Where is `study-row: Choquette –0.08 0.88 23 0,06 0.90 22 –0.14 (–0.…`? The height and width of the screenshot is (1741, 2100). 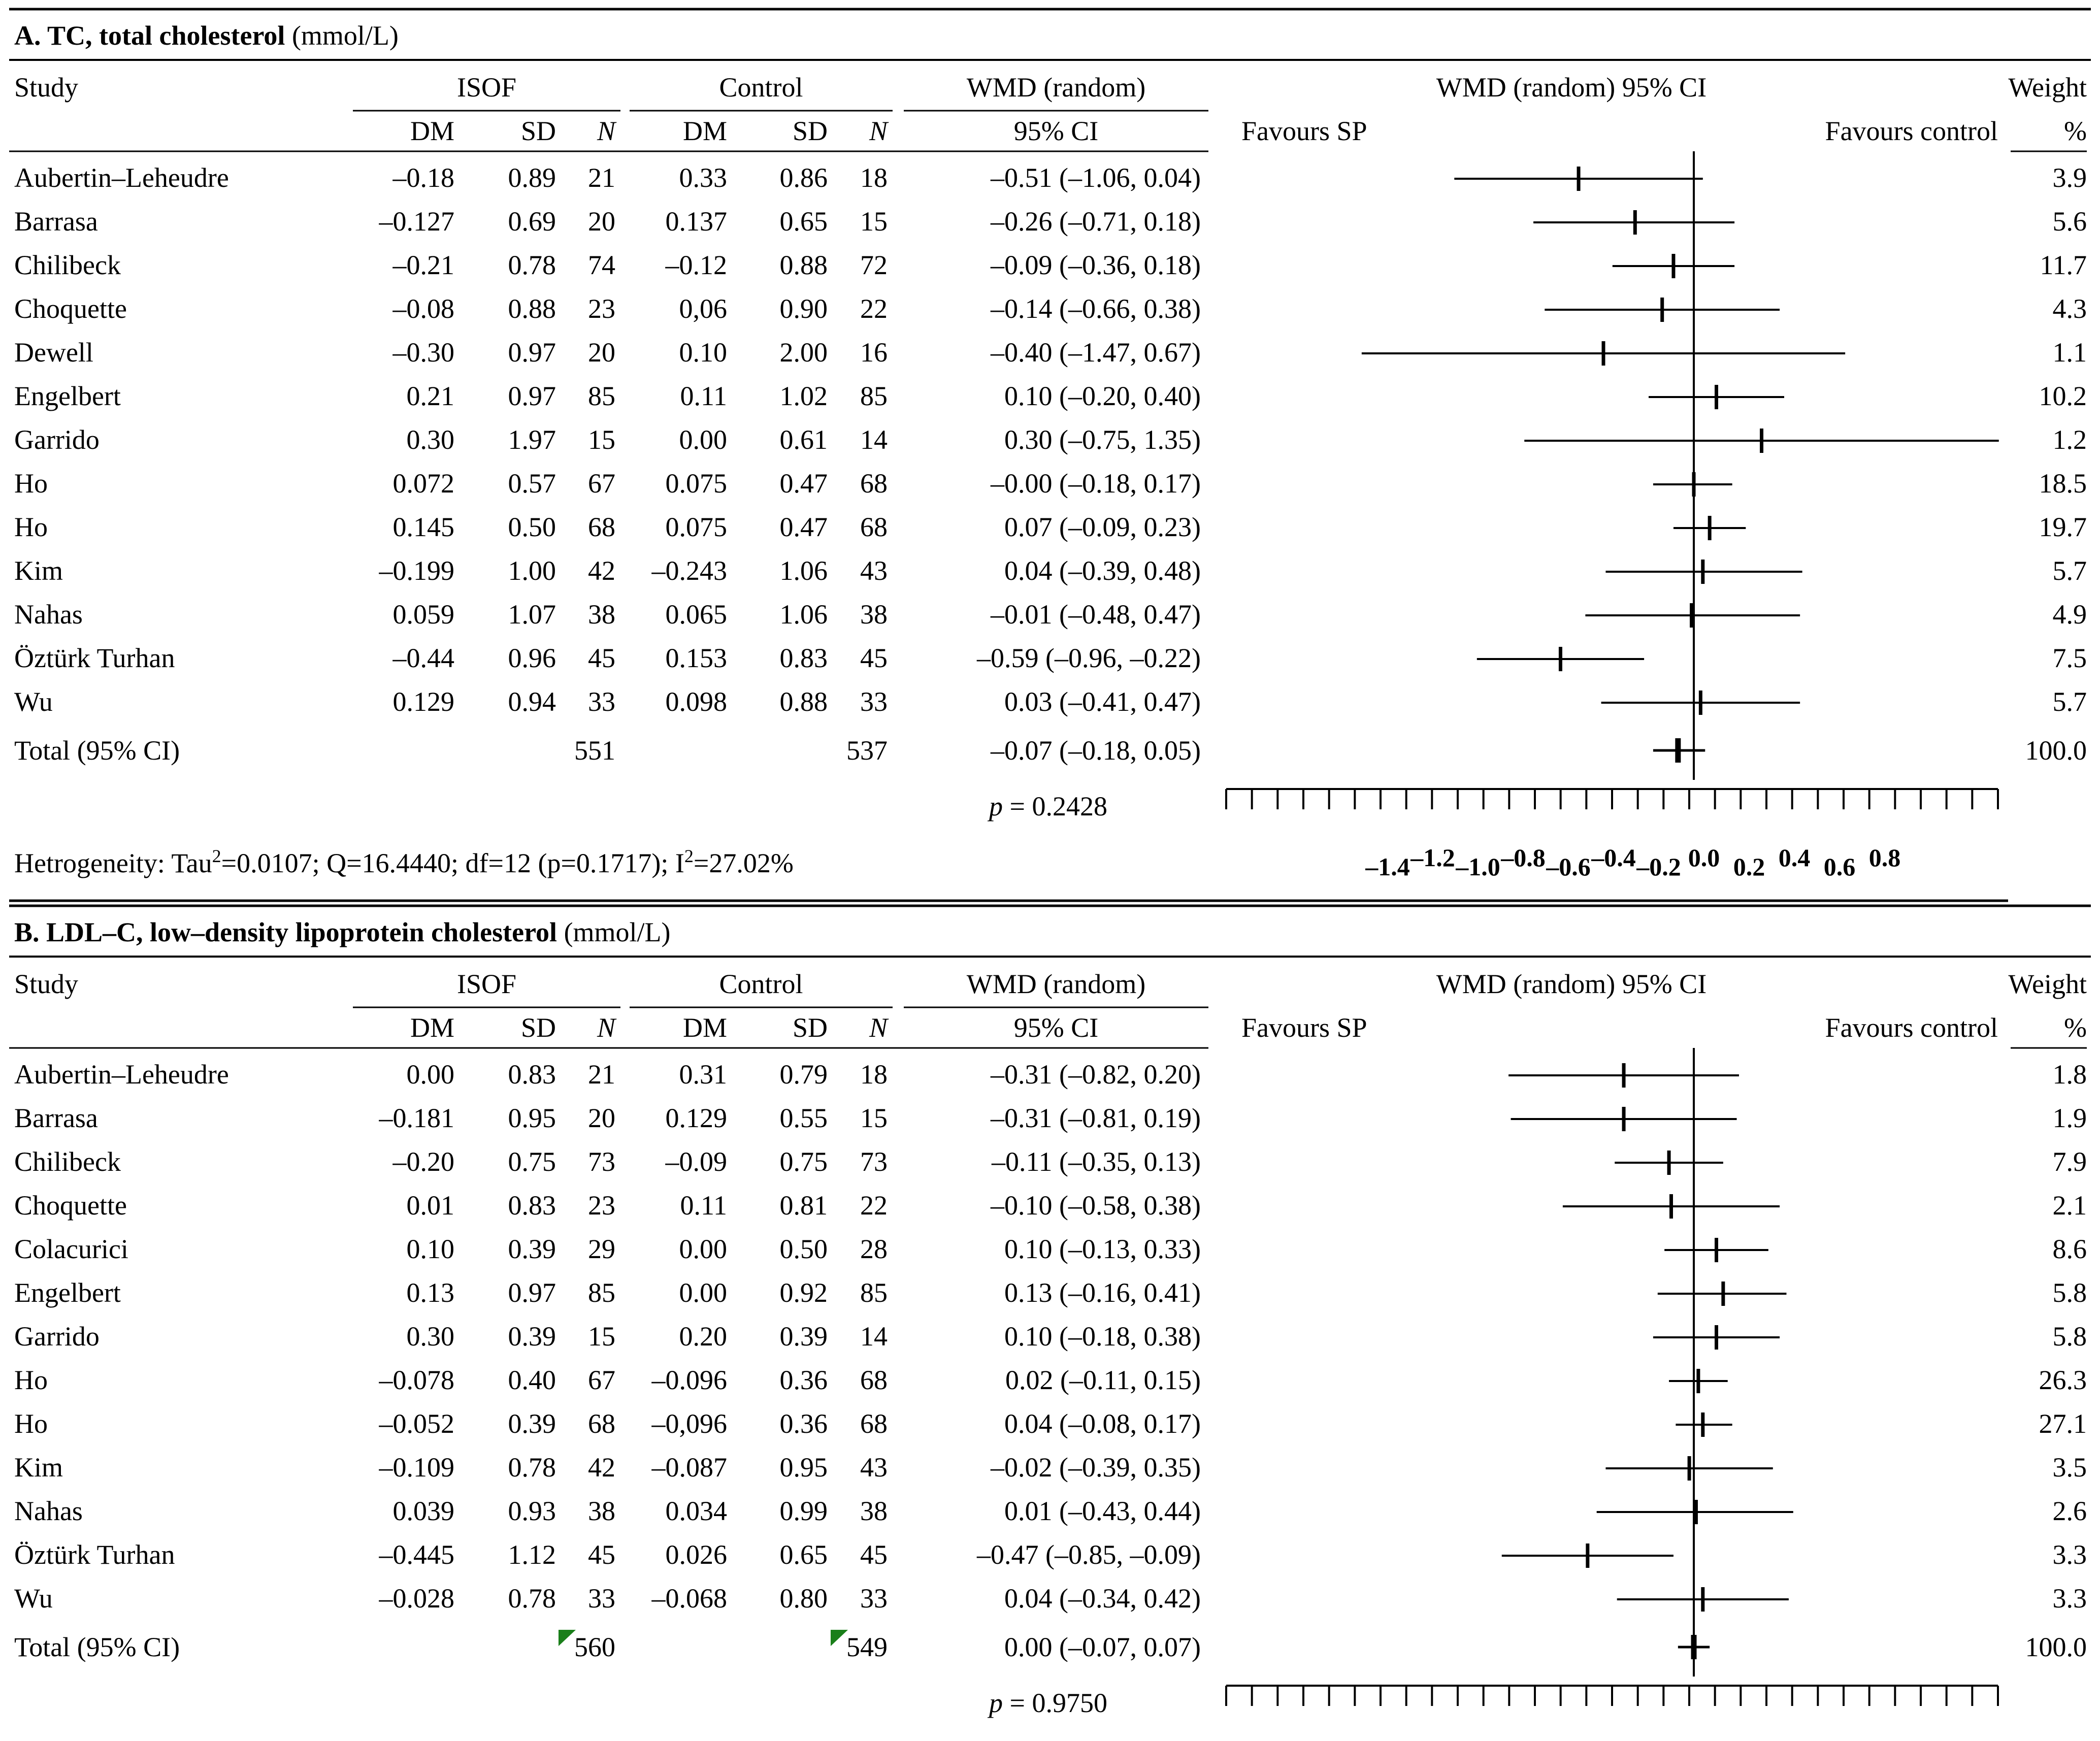
study-row: Choquette –0.08 0.88 23 0,06 0.90 22 –0.14 (–0.… is located at coordinates (1050, 308).